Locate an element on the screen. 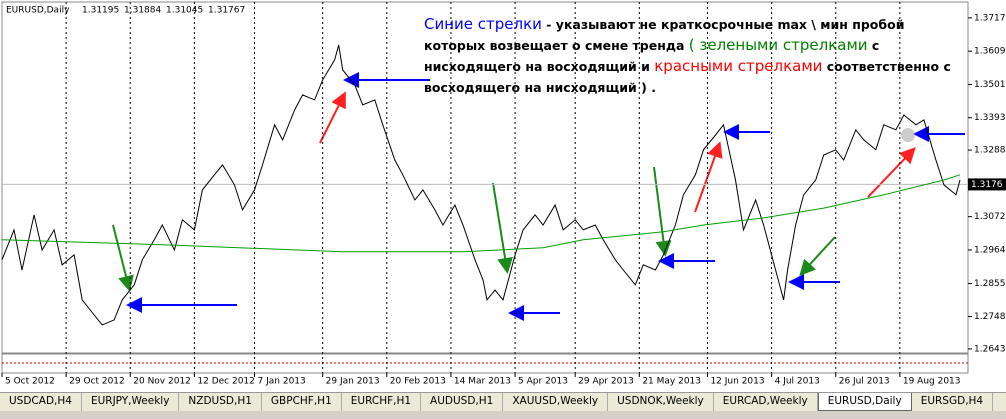 The height and width of the screenshot is (419, 1006). y-tick-label: 1.28550 is located at coordinates (990, 284).